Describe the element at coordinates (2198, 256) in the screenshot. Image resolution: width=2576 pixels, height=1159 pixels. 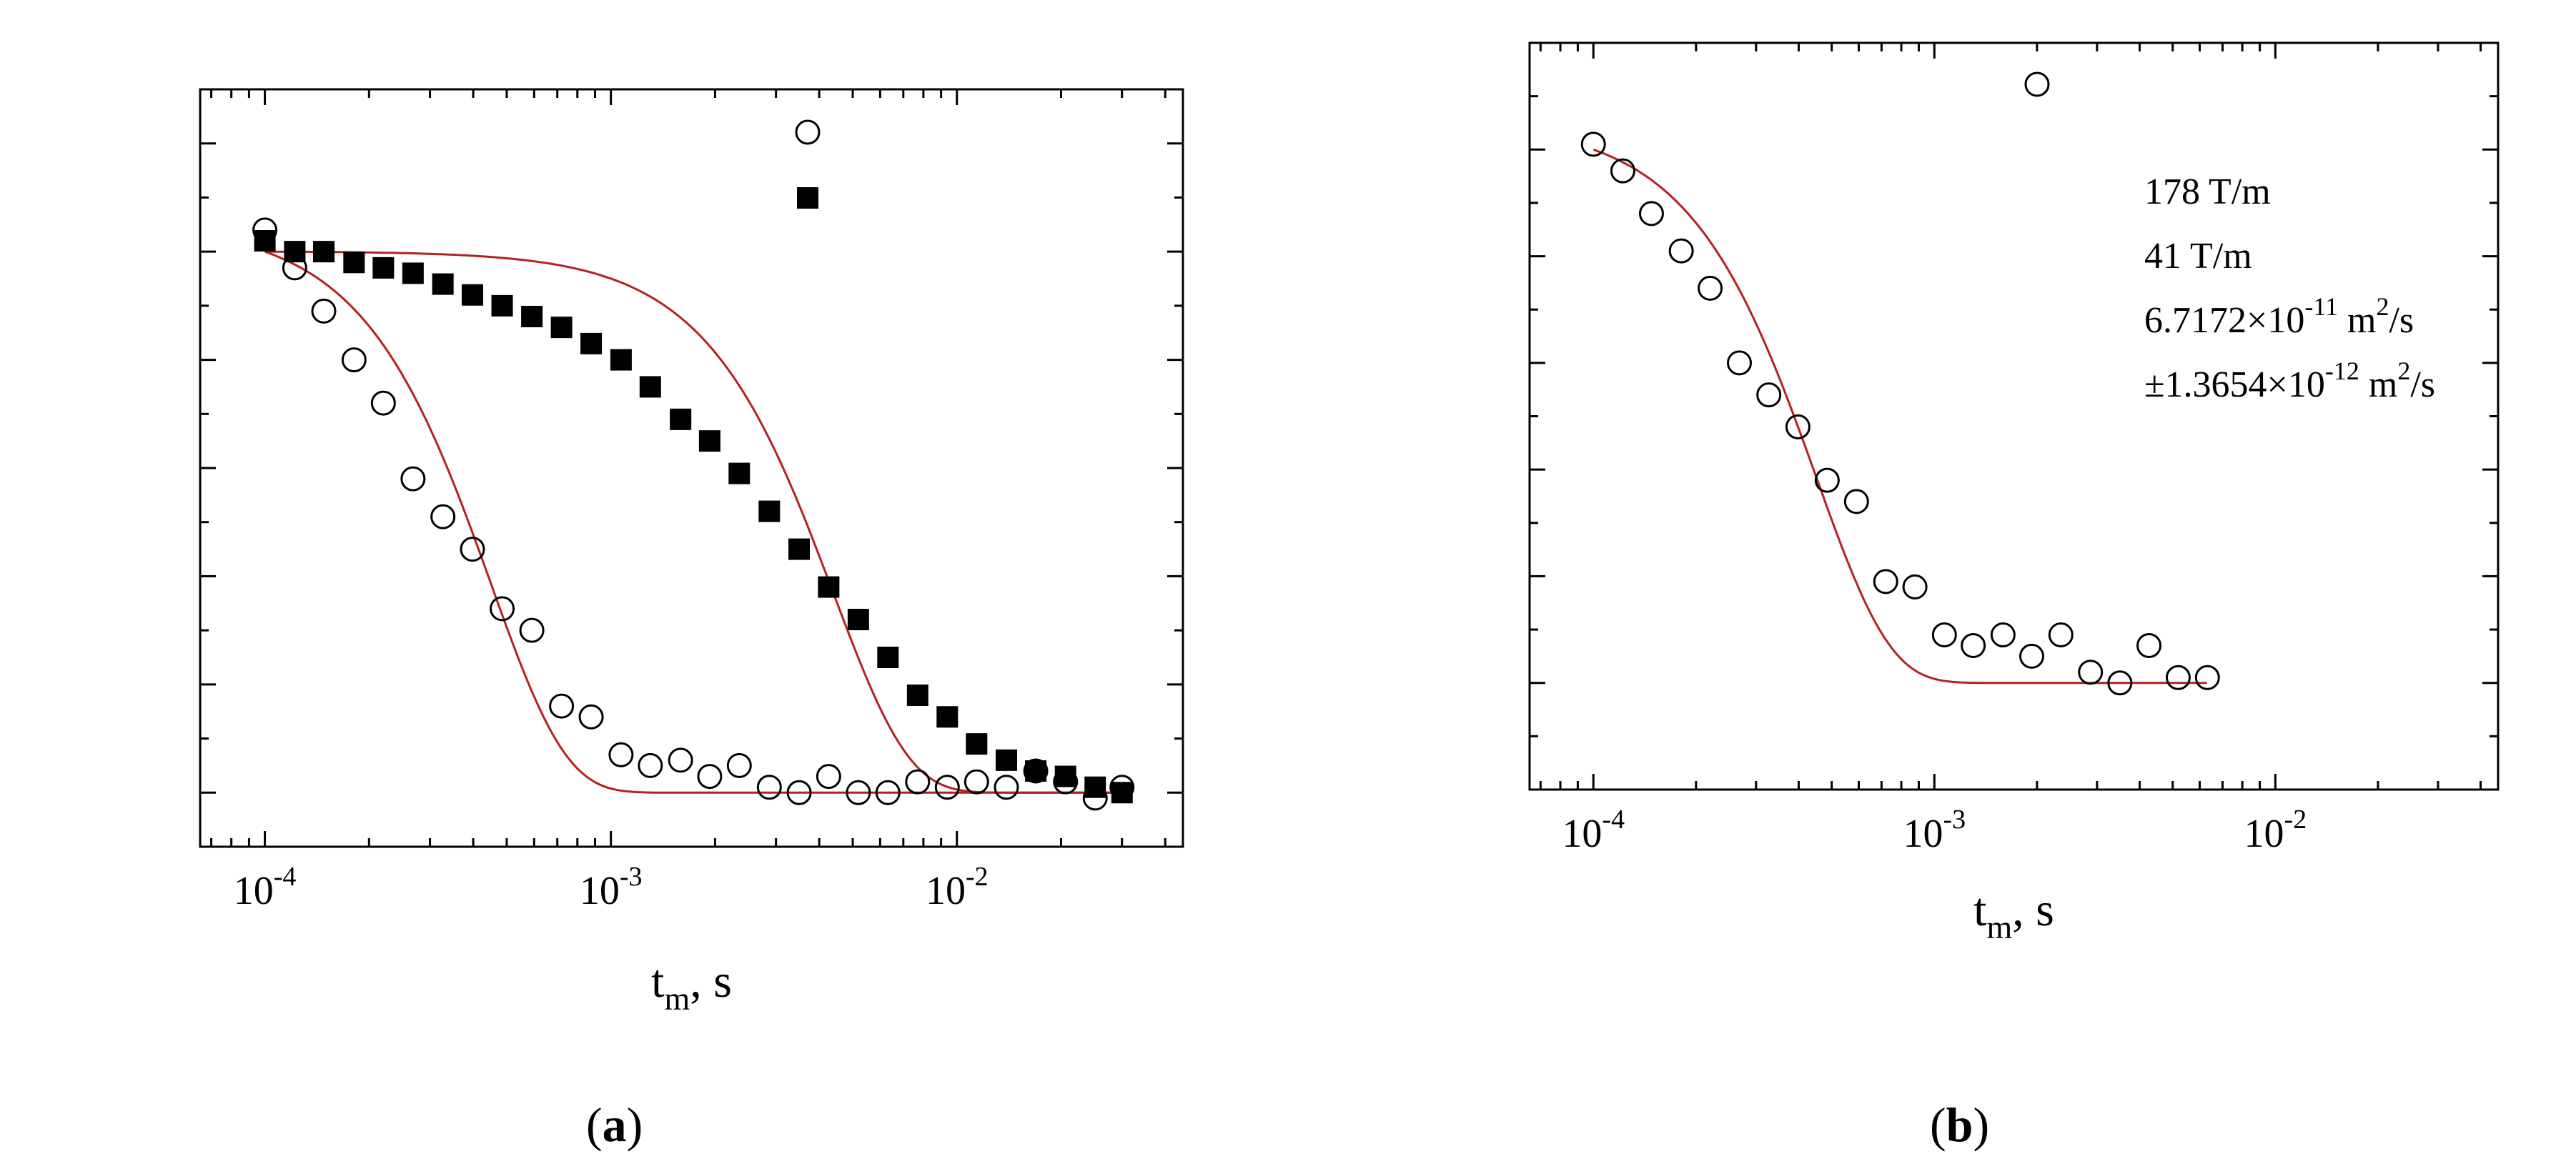
I see `param-value: 41 T/m` at that location.